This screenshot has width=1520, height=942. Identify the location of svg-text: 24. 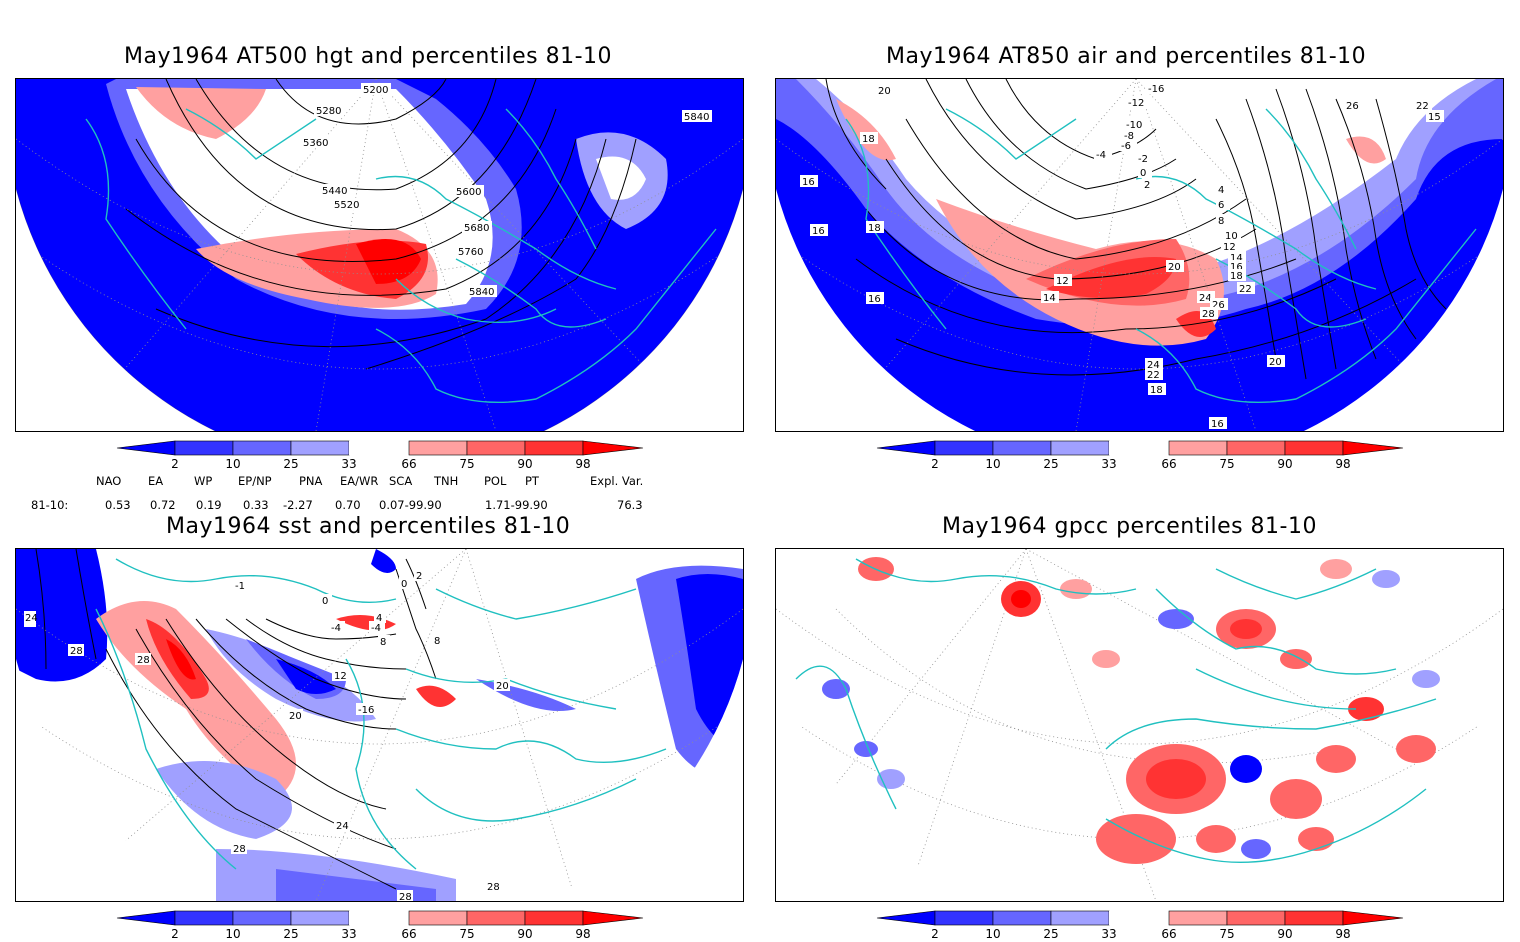
(1205, 298).